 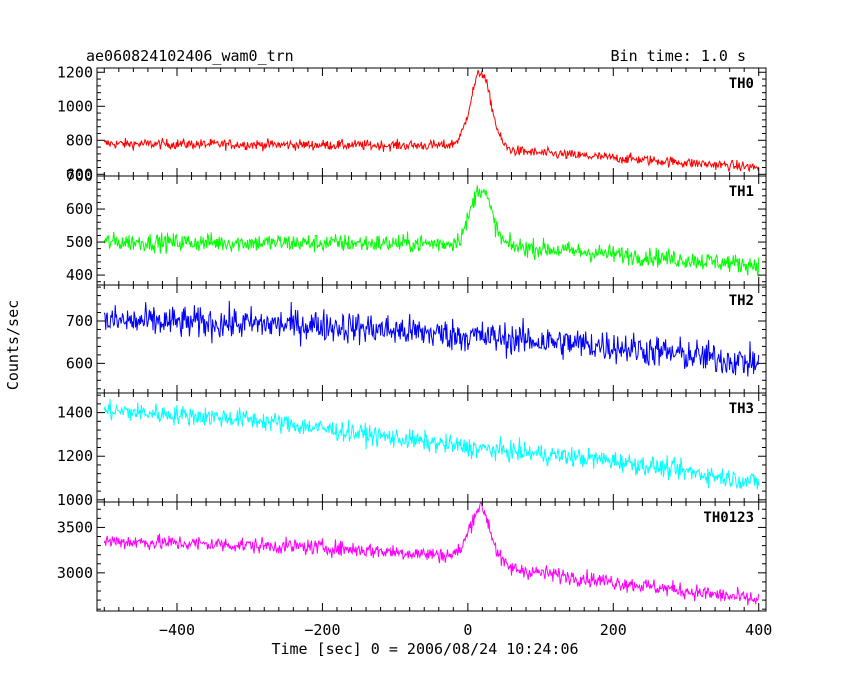 What do you see at coordinates (75, 573) in the screenshot?
I see `y-tick-label: 3000` at bounding box center [75, 573].